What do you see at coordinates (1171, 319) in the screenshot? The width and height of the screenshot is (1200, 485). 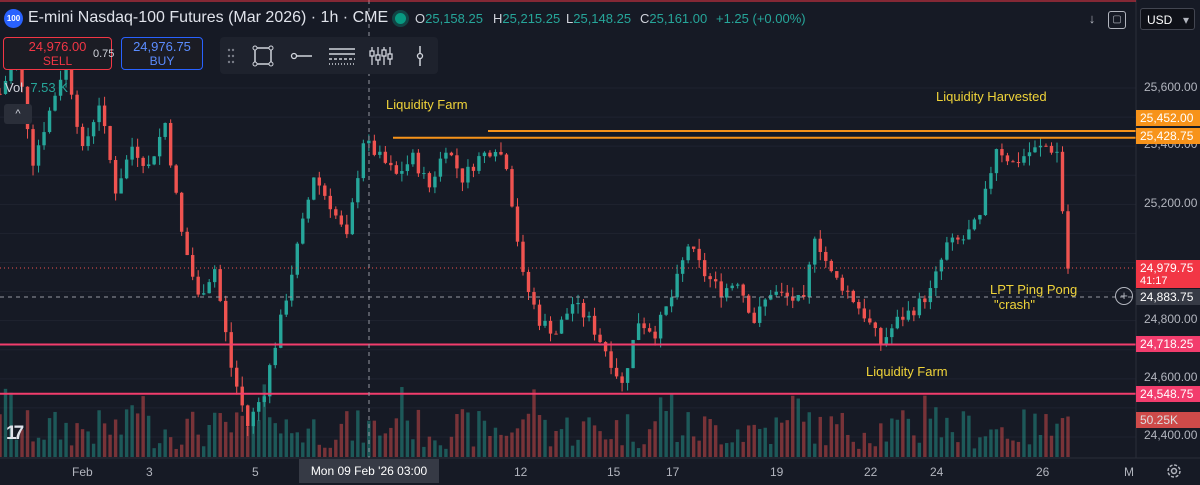 I see `price-axis-label: 24,800.00` at bounding box center [1171, 319].